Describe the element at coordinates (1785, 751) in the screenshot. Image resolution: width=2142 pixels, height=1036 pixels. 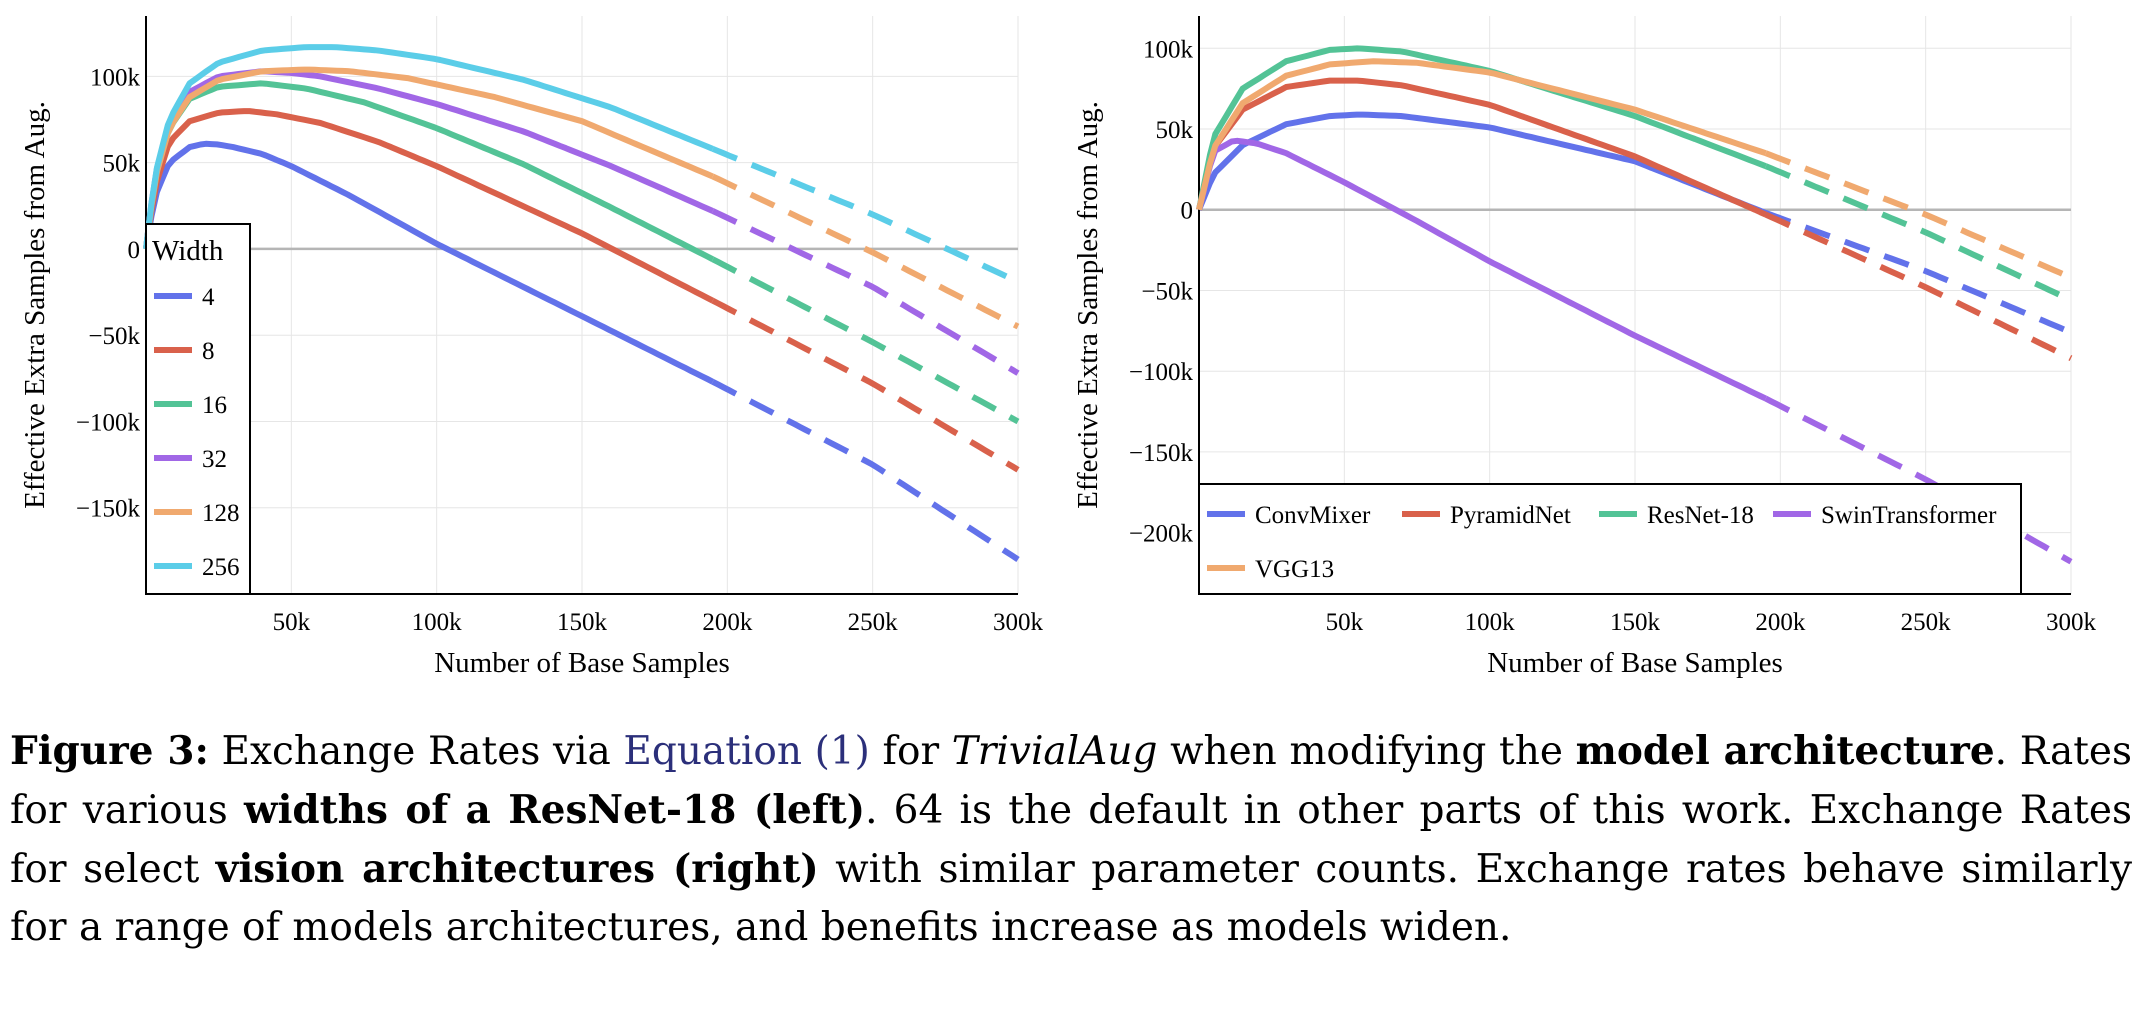
I see `caption-bold-1: model architecture` at that location.